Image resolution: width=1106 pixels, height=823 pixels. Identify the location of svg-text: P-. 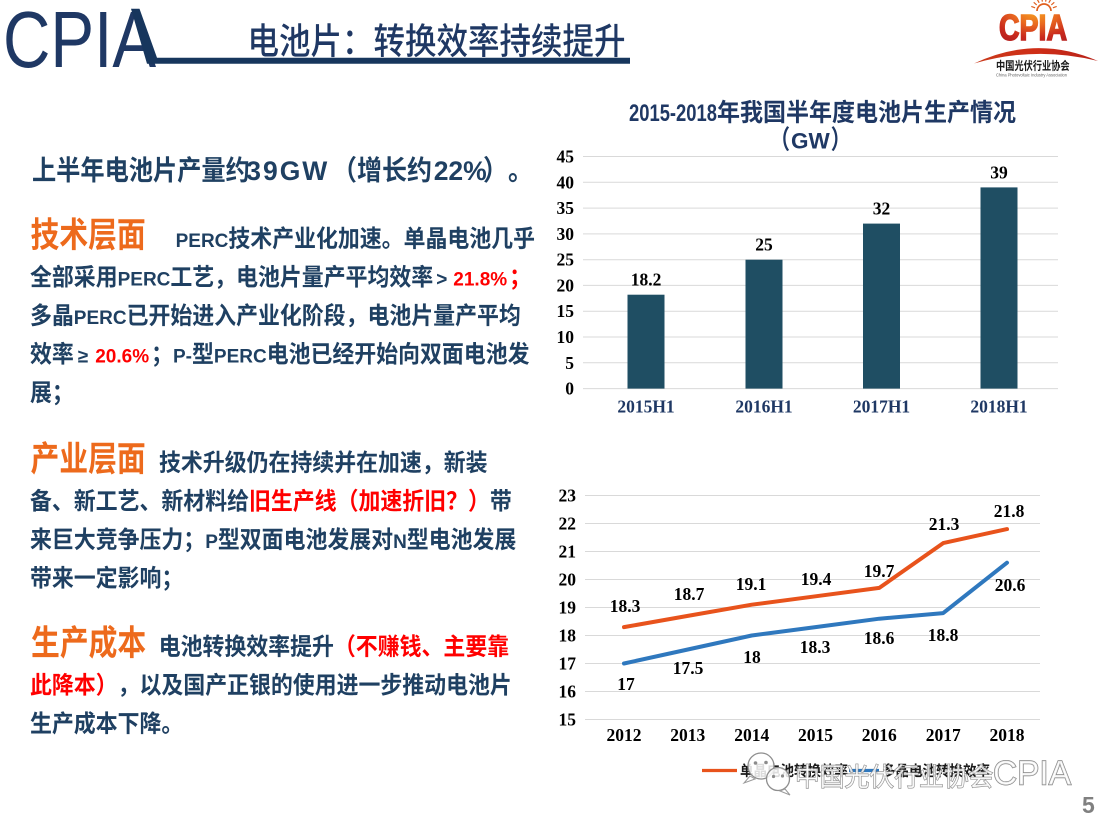
(182, 357).